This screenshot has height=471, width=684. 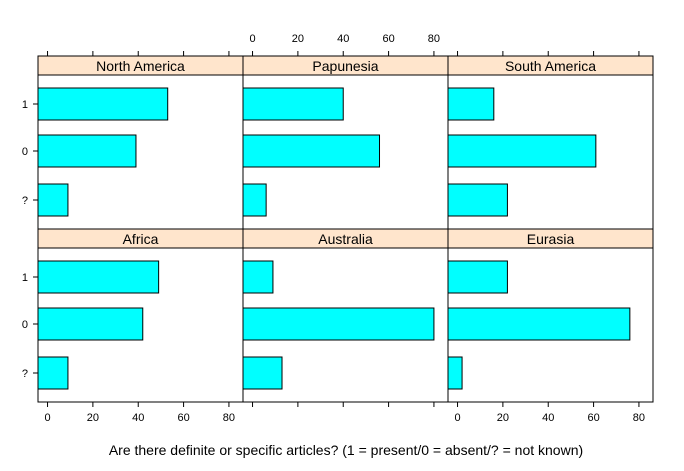 What do you see at coordinates (345, 239) in the screenshot?
I see `panel-title: Australia` at bounding box center [345, 239].